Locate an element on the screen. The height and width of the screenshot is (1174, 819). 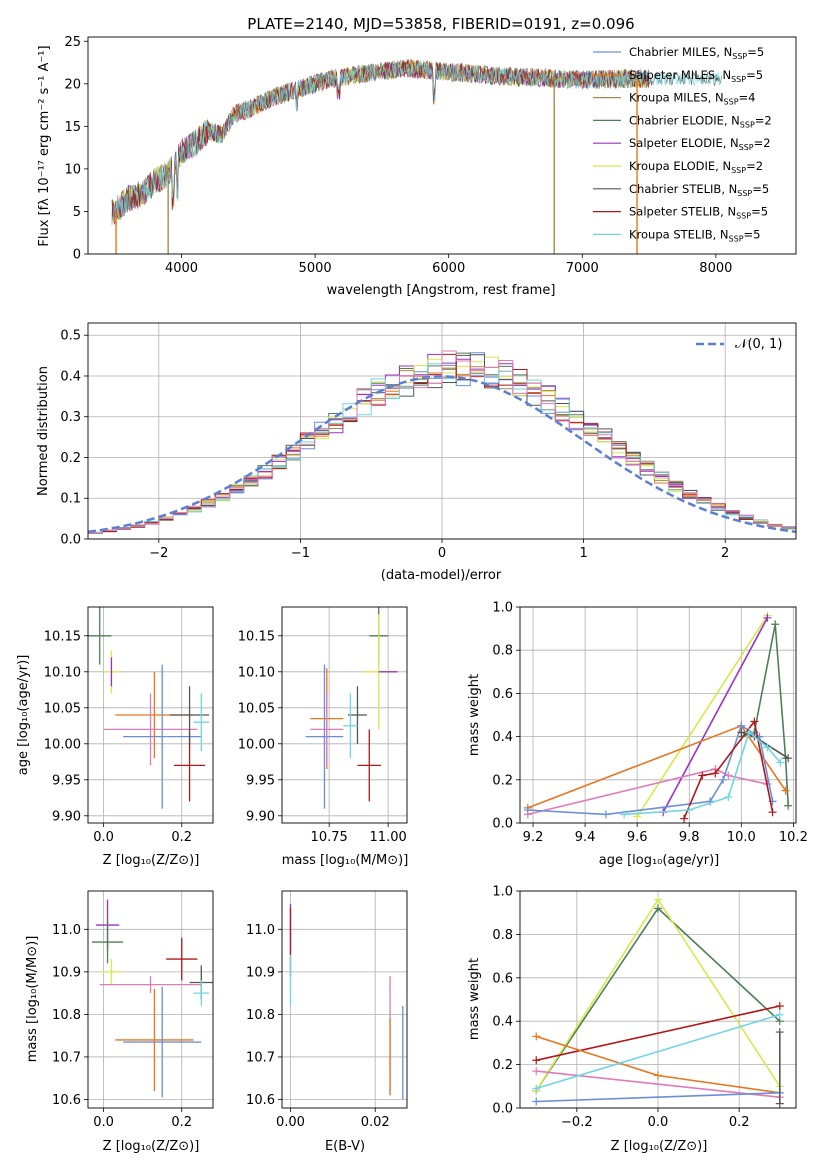
legend-entry: Salpeter ELODIE, NSSP=2 is located at coordinates (700, 144).